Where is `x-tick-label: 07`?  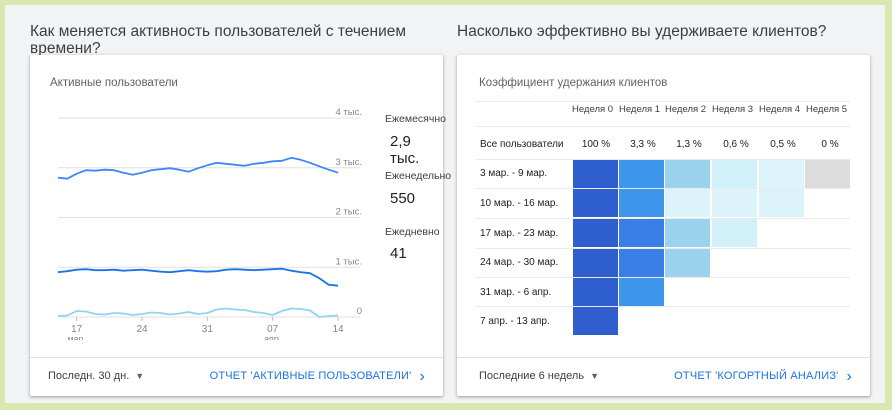
x-tick-label: 07 is located at coordinates (273, 329).